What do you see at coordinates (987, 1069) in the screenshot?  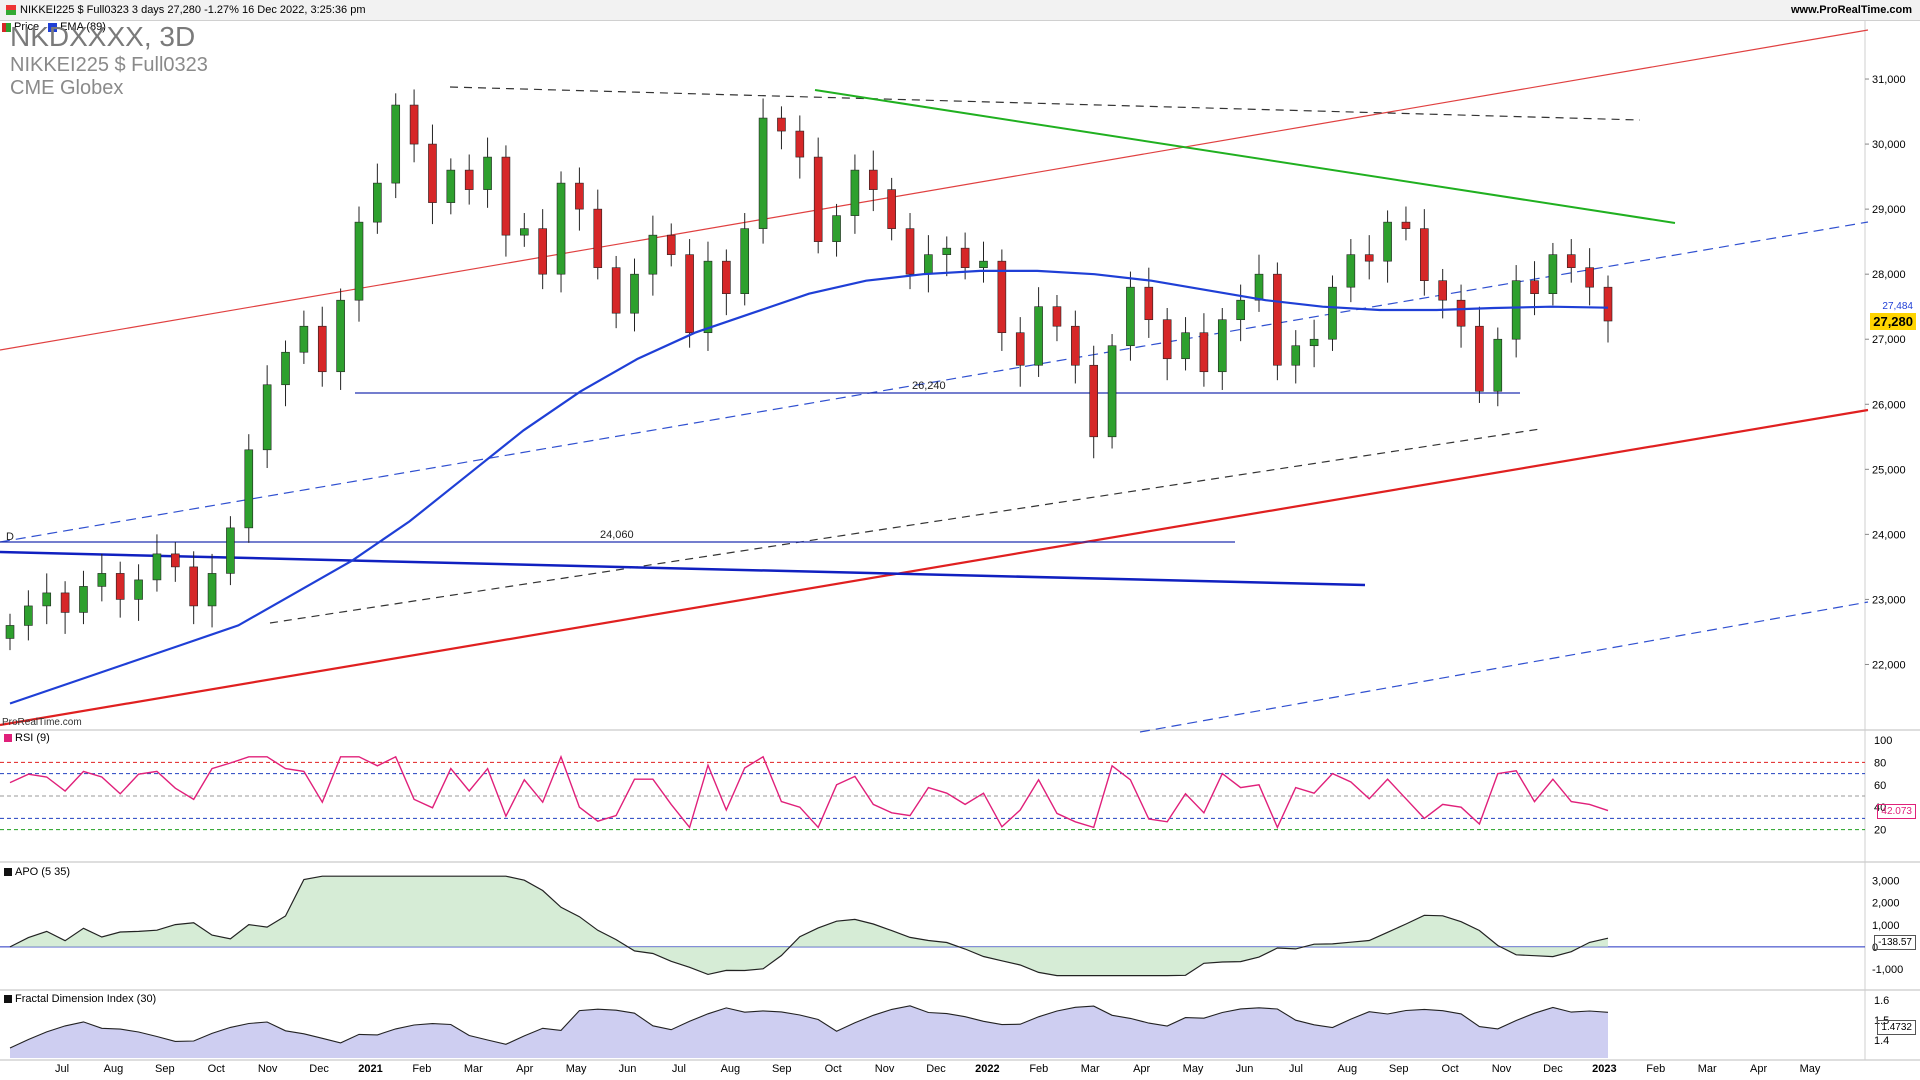 I see `x-axis-label: 2022` at bounding box center [987, 1069].